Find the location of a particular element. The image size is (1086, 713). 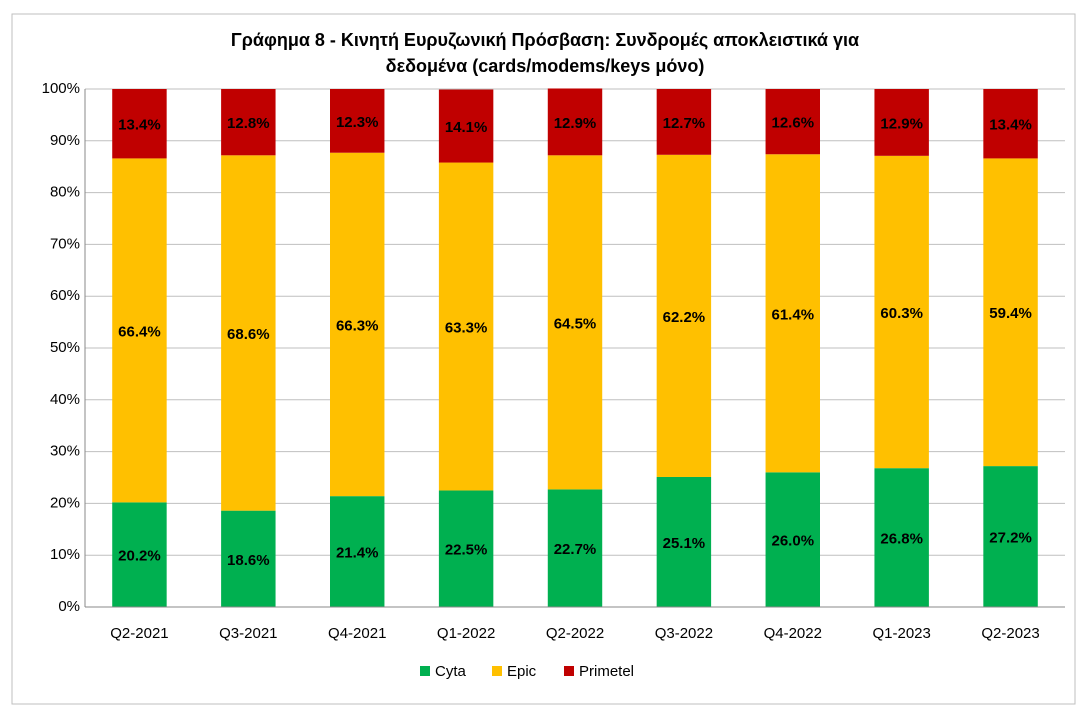

data-label: 62.2% is located at coordinates (684, 317).